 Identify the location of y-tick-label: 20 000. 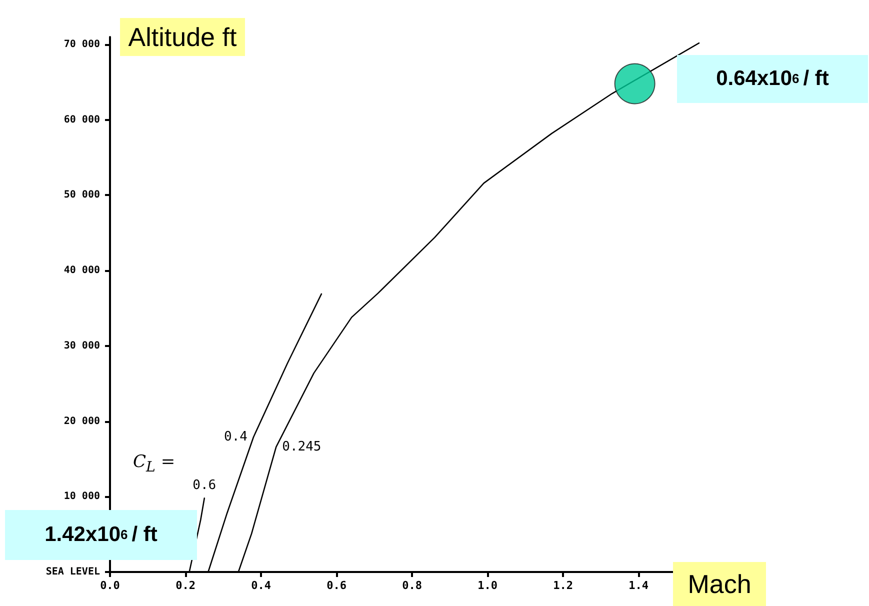
(82, 421).